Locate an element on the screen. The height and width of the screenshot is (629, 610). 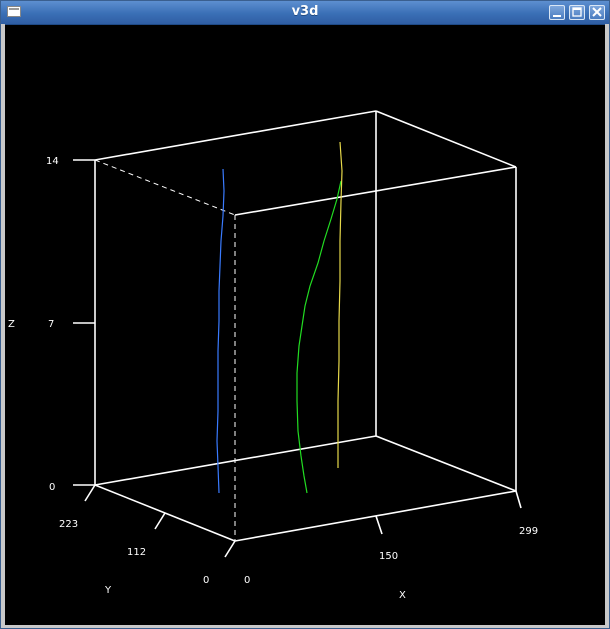
x-tick-label-299: 299 is located at coordinates (528, 531).